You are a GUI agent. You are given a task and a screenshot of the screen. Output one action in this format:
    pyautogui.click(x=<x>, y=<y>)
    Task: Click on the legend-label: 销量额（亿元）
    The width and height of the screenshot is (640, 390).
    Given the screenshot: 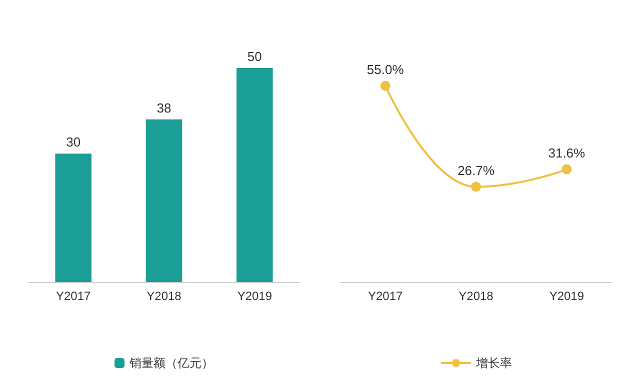 What is the action you would take?
    pyautogui.click(x=171, y=363)
    